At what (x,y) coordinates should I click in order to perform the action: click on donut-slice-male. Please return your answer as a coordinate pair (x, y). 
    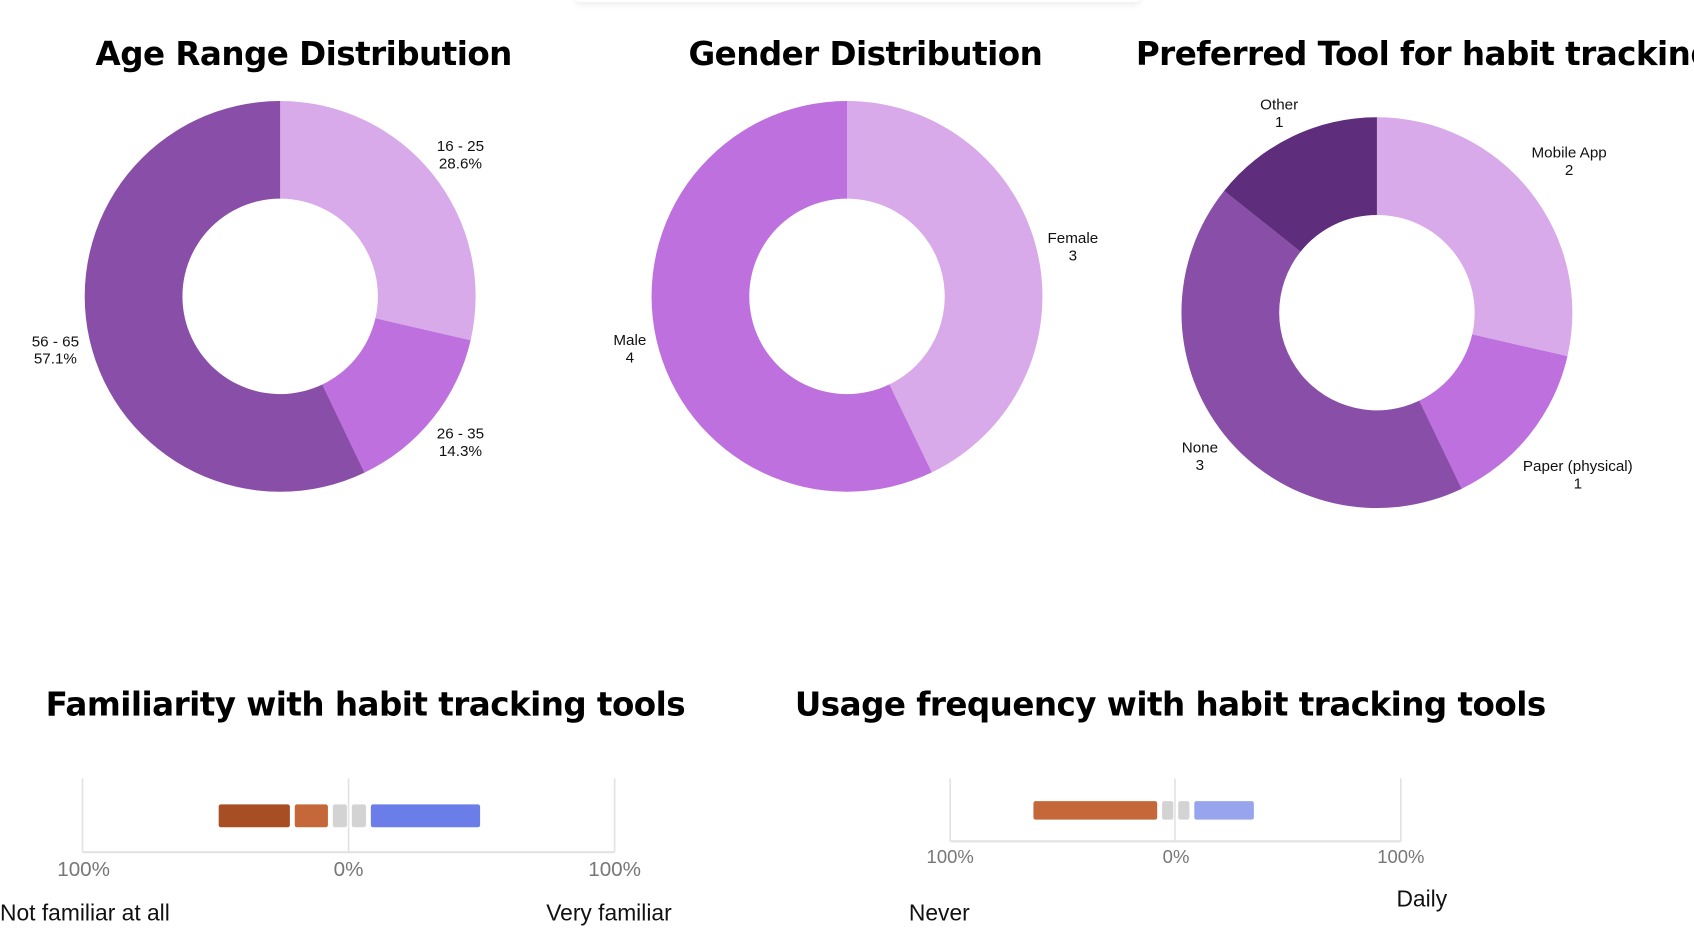
    Looking at the image, I should click on (791, 296).